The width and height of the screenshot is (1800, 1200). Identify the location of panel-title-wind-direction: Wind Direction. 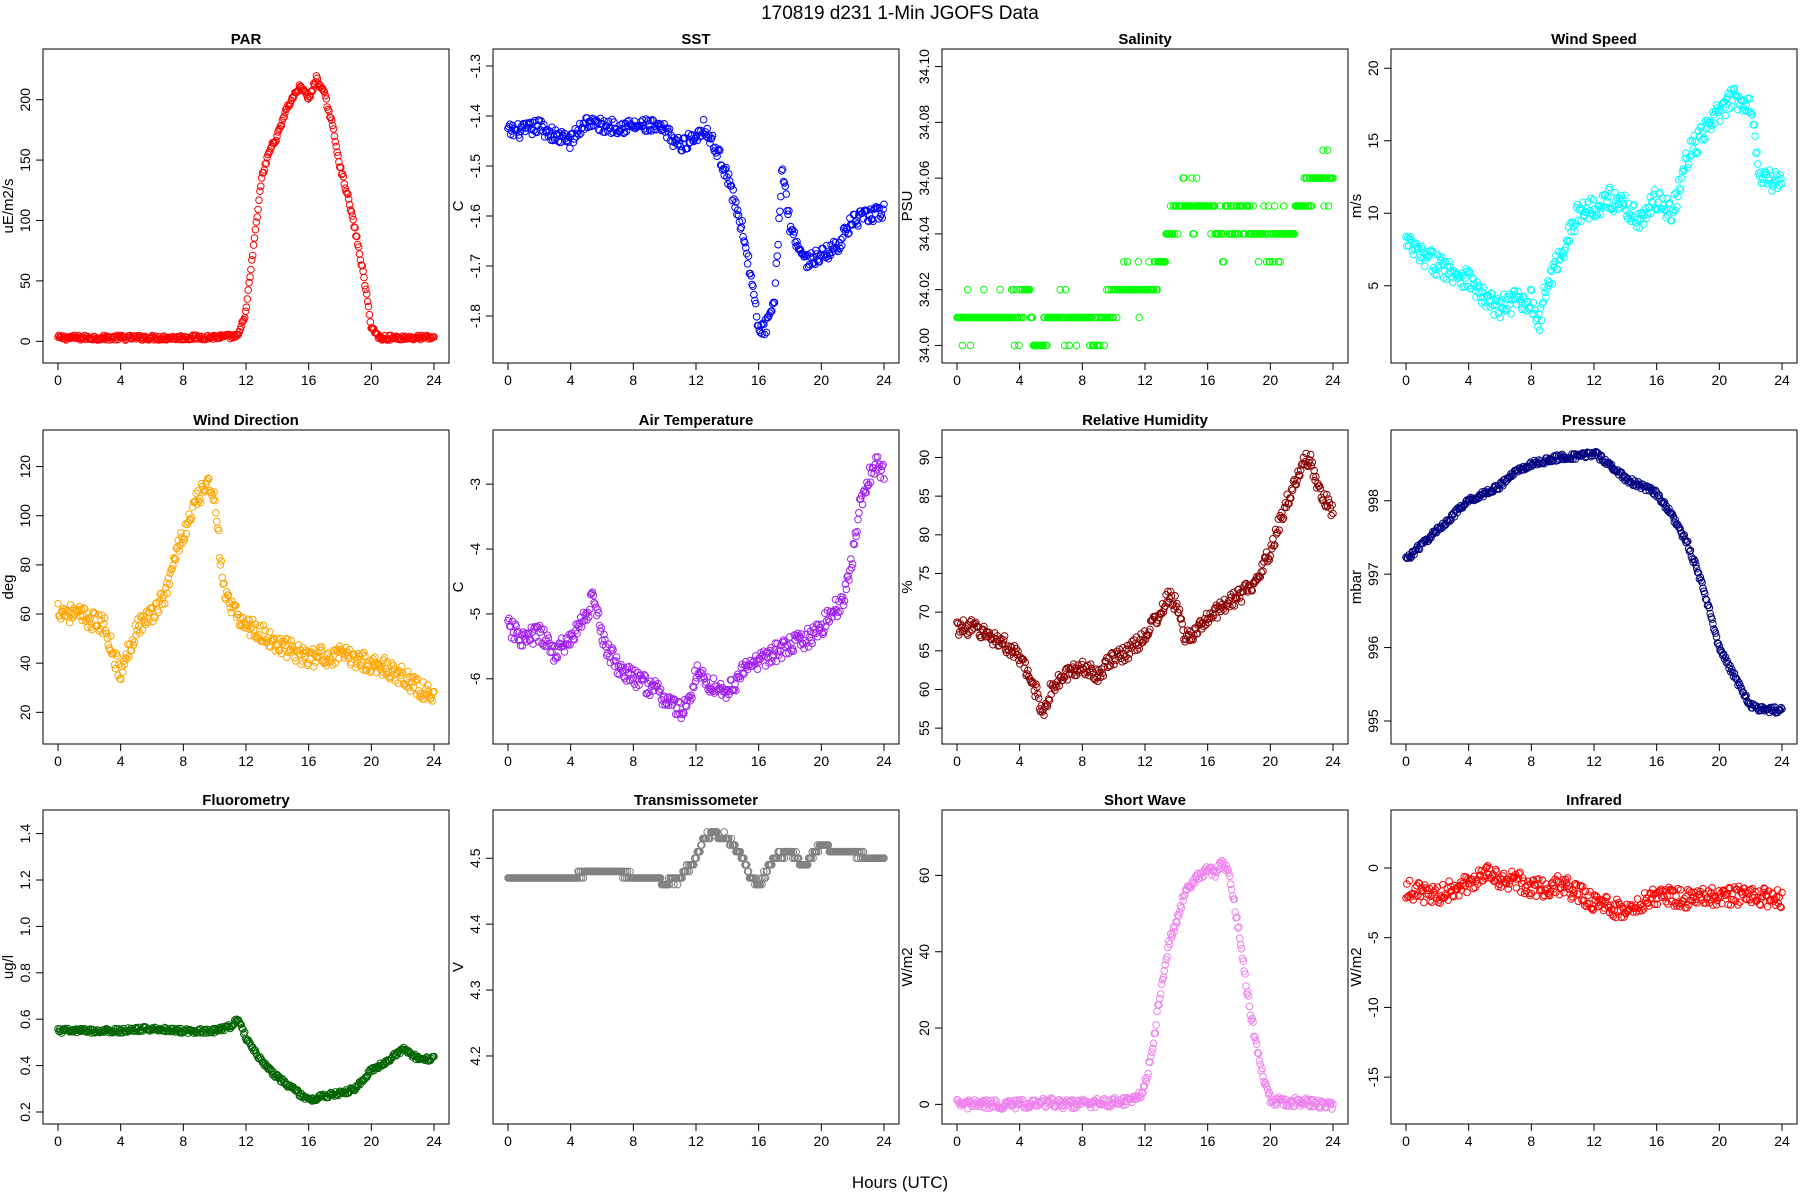
(246, 420).